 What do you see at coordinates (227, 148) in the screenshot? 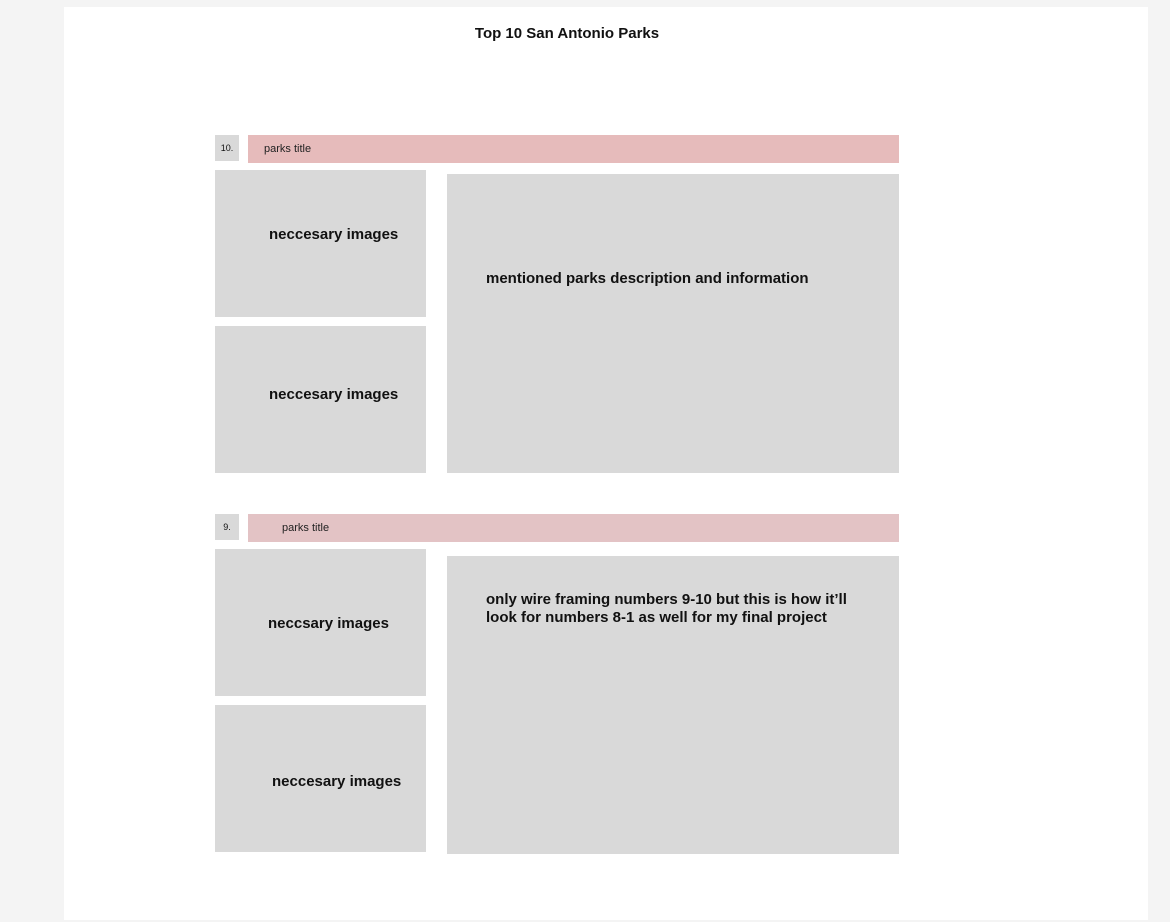
I see `rank-number-badge: 10.` at bounding box center [227, 148].